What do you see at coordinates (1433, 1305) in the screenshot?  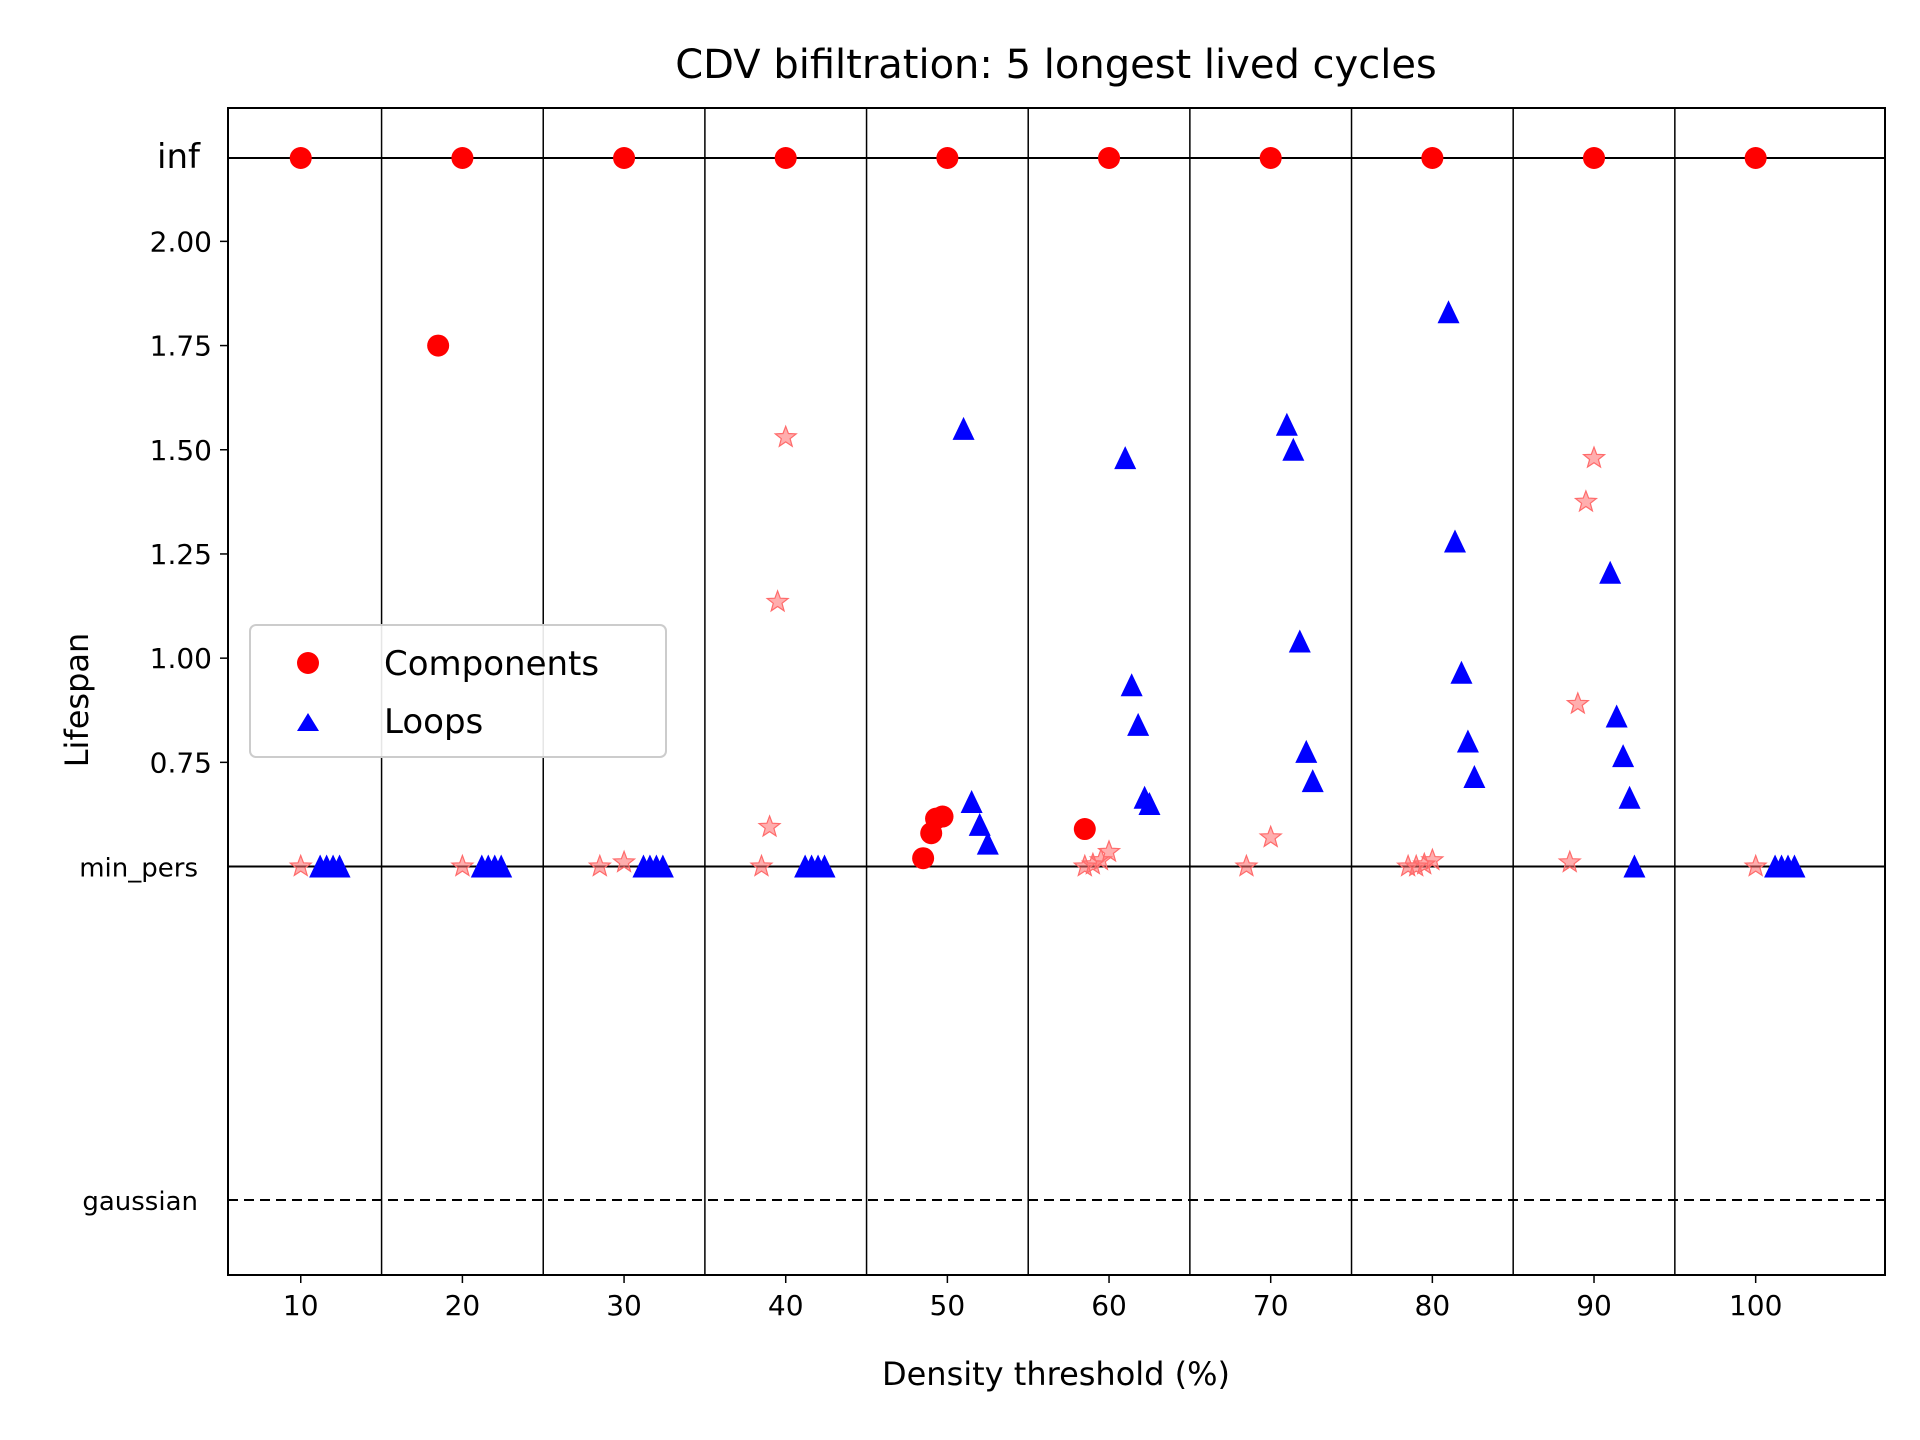 I see `x-tick-label: 80` at bounding box center [1433, 1305].